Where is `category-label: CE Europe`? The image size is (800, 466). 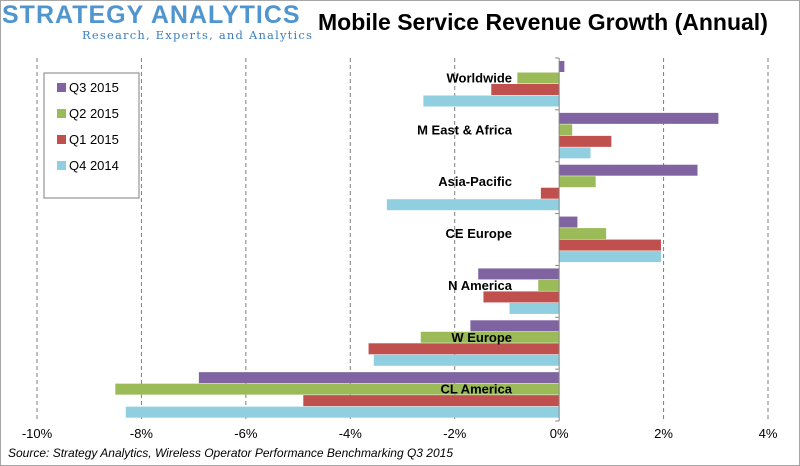 category-label: CE Europe is located at coordinates (479, 233).